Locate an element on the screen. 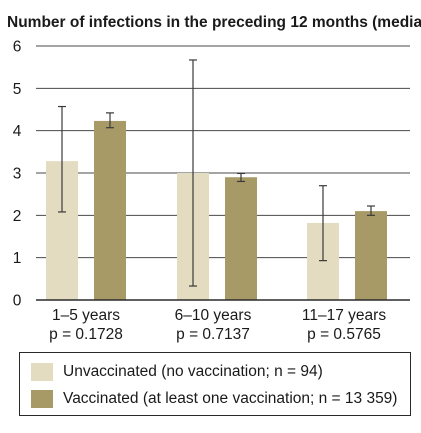 The image size is (421, 433). y-tick-label: 6 is located at coordinates (17, 47).